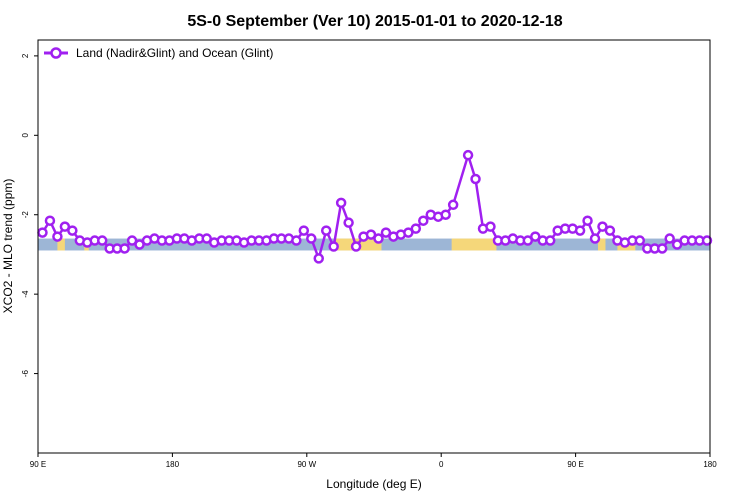 Image resolution: width=750 pixels, height=500 pixels. What do you see at coordinates (25, 294) in the screenshot?
I see `y-tick-label: -4` at bounding box center [25, 294].